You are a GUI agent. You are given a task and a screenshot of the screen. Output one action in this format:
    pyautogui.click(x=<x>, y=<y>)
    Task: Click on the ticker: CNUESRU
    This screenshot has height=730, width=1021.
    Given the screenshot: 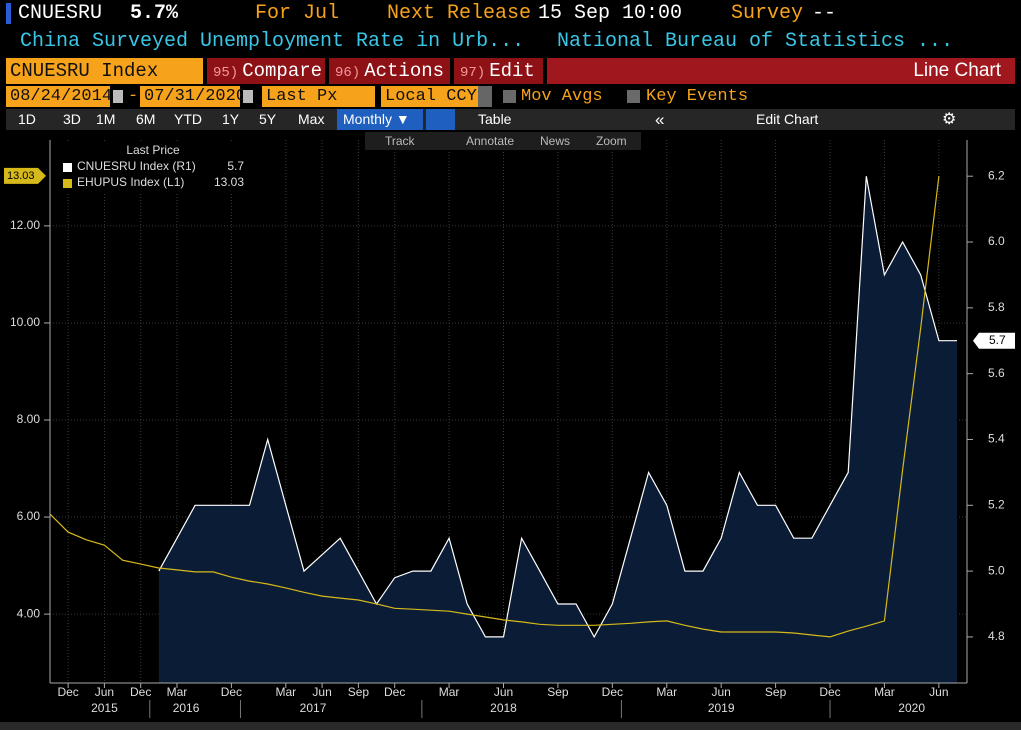 What is the action you would take?
    pyautogui.click(x=60, y=13)
    